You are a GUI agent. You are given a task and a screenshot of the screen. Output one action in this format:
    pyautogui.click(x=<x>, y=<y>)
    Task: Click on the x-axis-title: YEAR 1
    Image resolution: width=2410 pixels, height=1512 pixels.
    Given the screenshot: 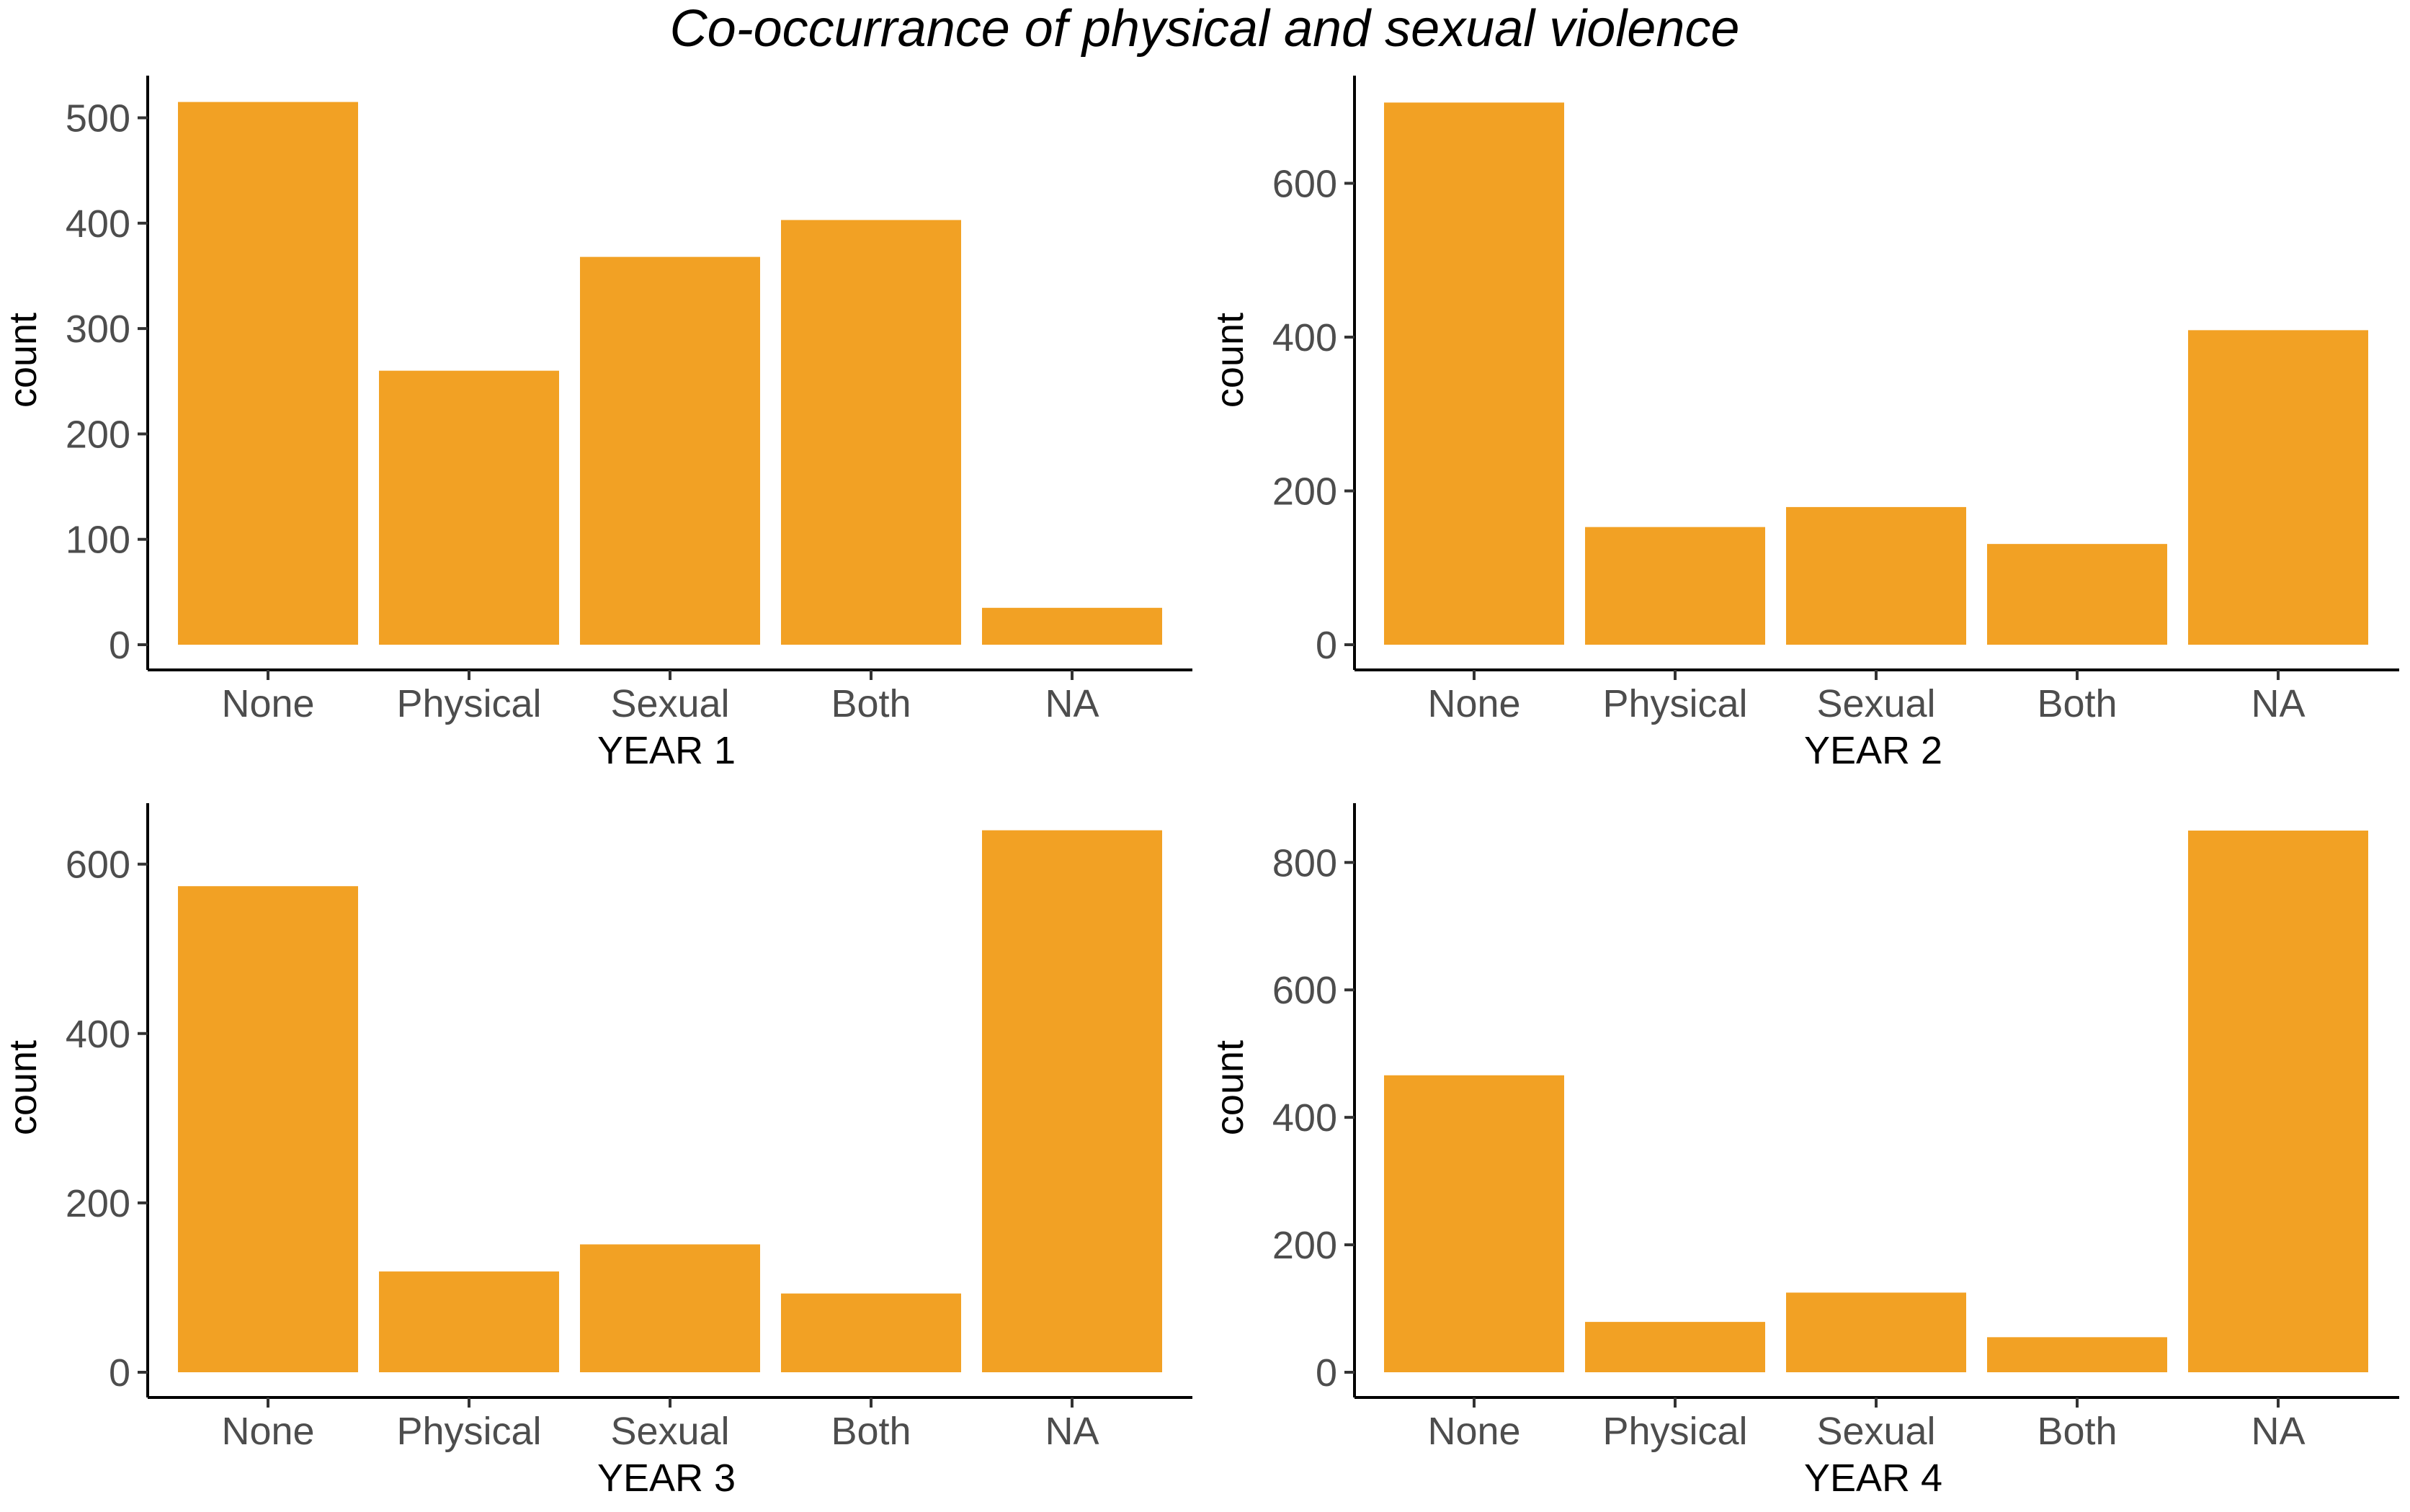 What is the action you would take?
    pyautogui.click(x=666, y=750)
    